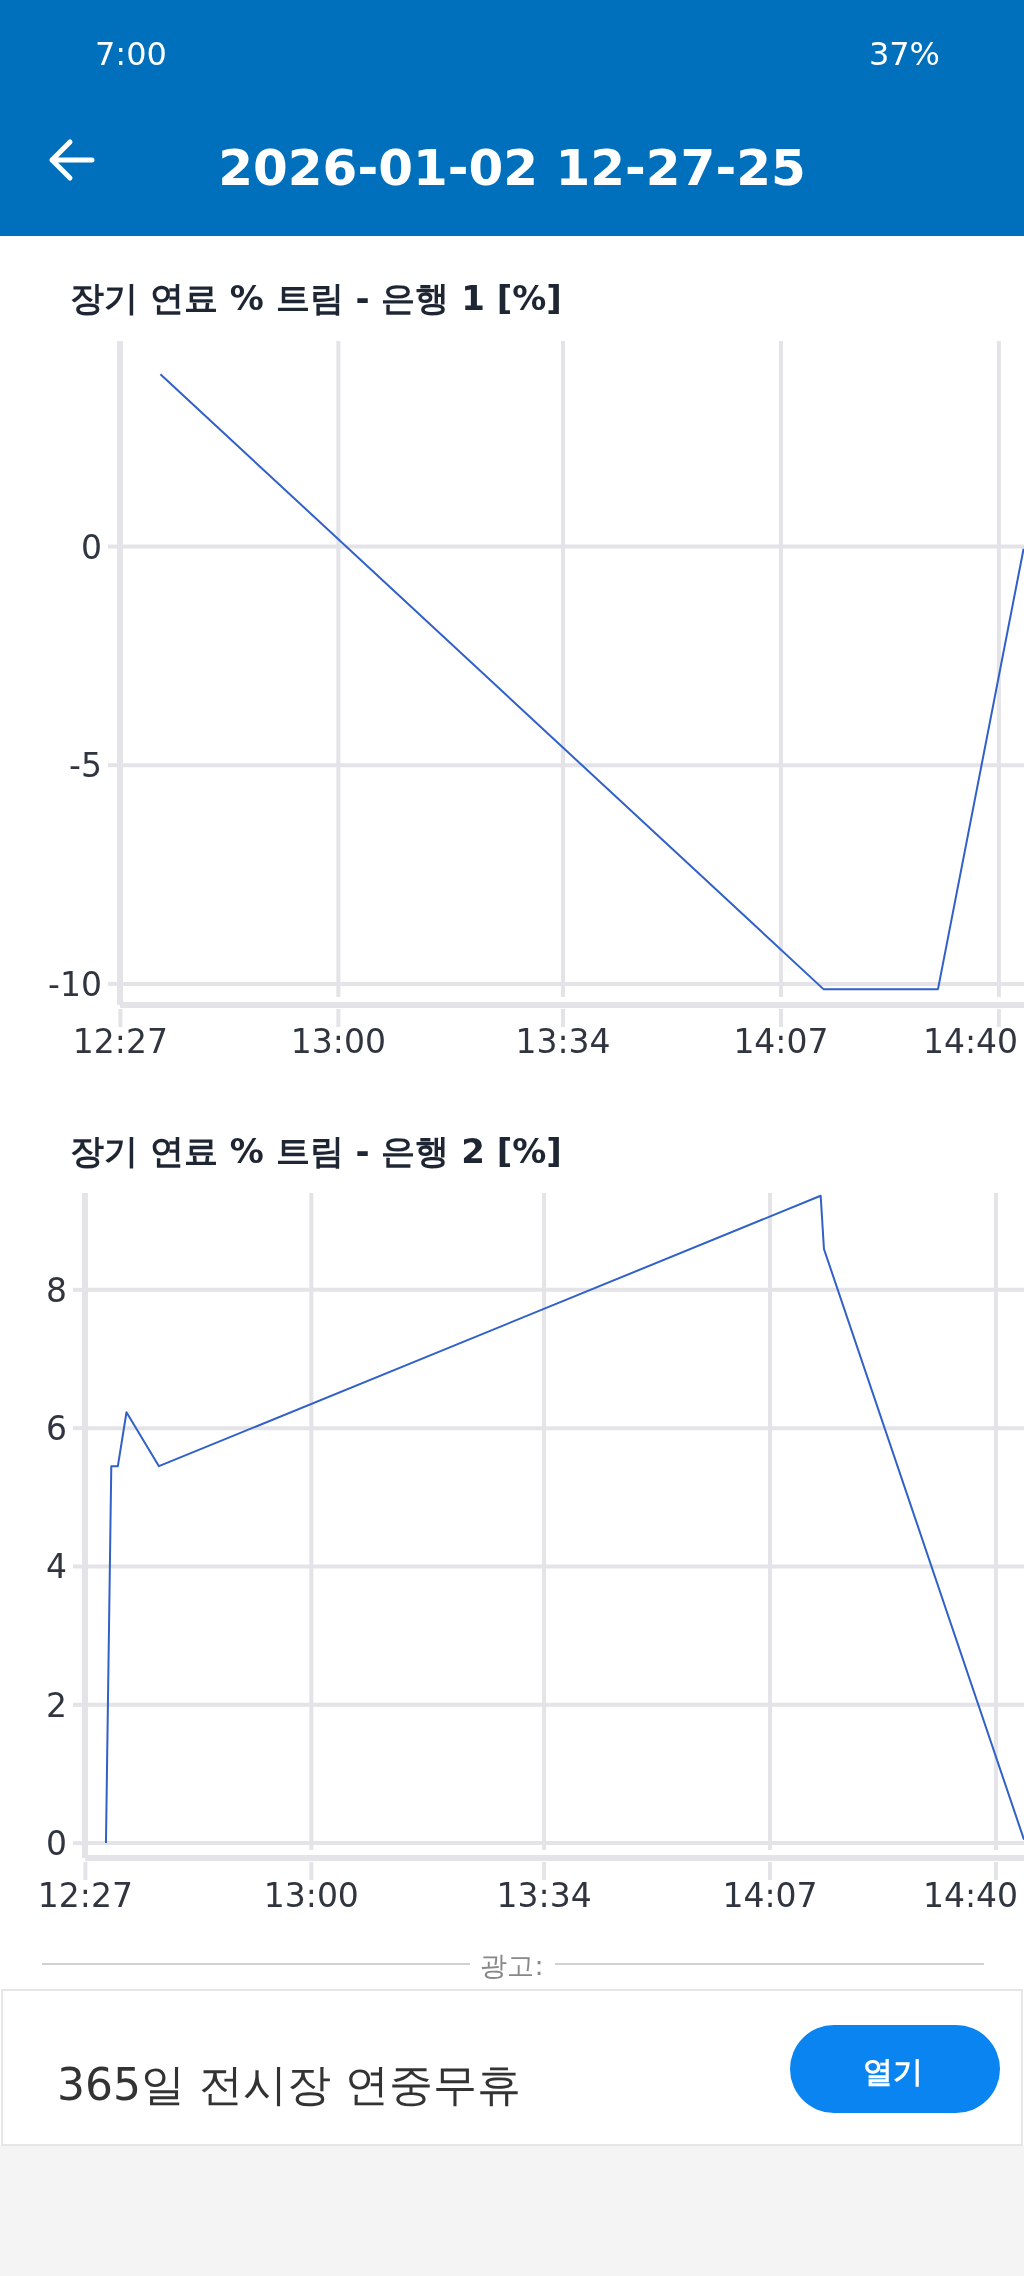  I want to click on chart-title: 장기 연료 % 트림 - 은행 1 [%], so click(316, 298).